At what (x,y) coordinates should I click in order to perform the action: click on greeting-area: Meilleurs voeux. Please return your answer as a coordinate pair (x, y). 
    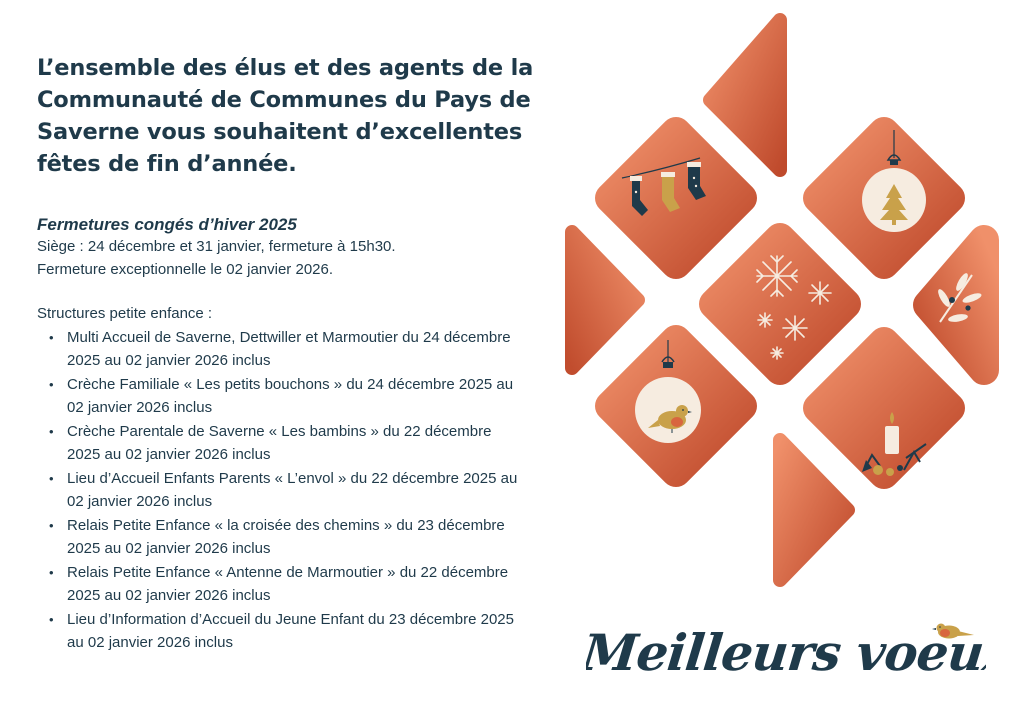
    Looking at the image, I should click on (797, 650).